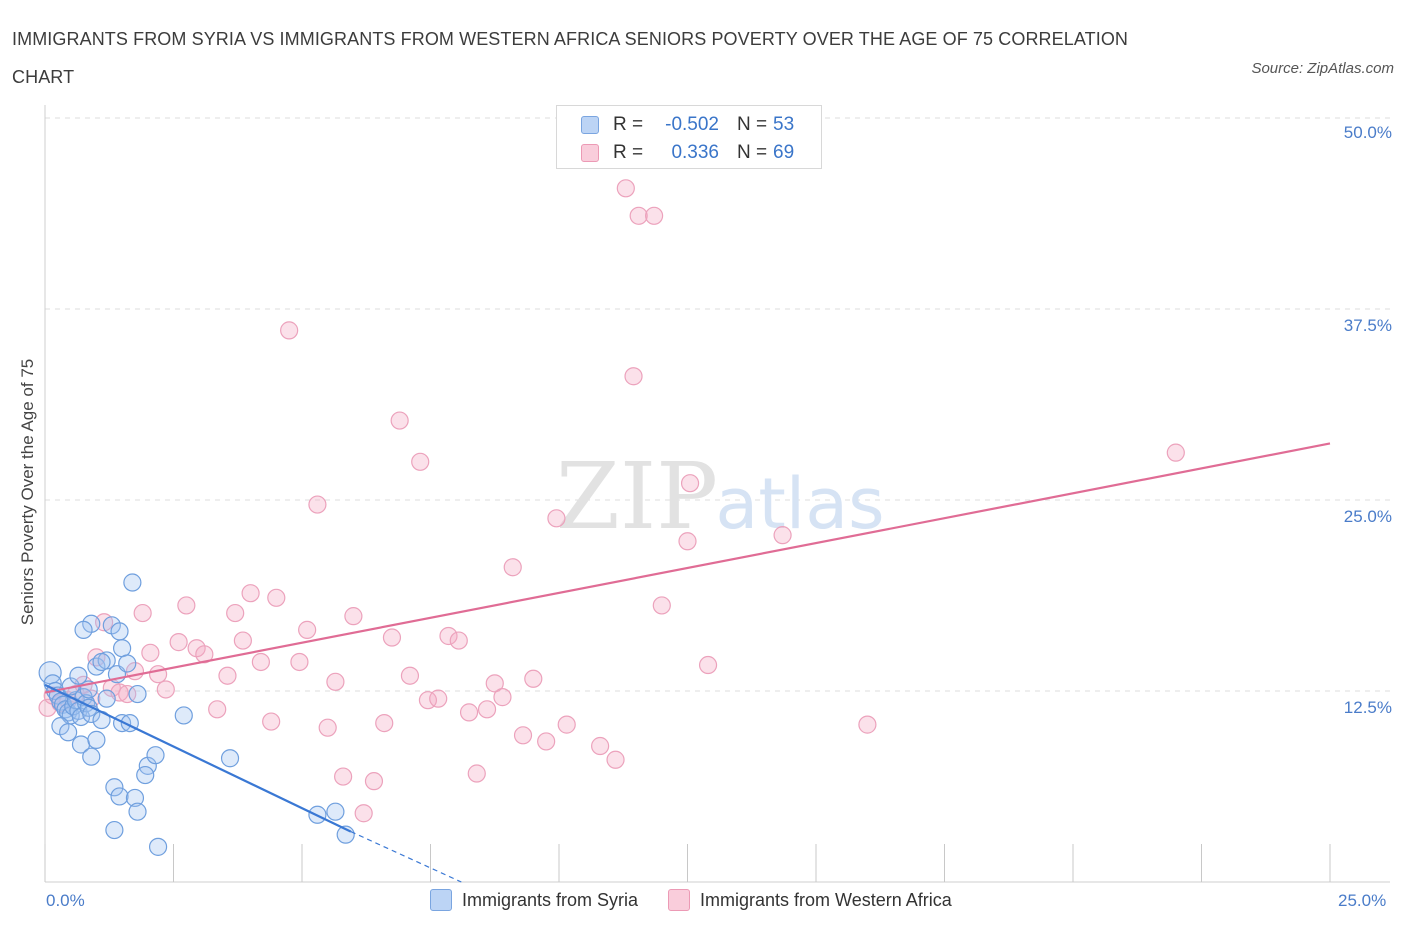  Describe the element at coordinates (1362, 900) in the screenshot. I see `x-tick-25: 25.0%` at that location.